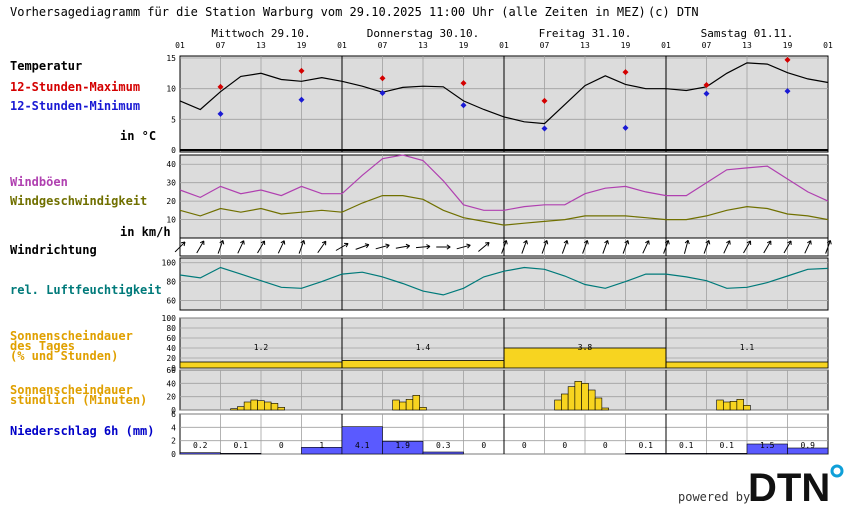  Describe the element at coordinates (46, 66) in the screenshot. I see `temp-label: Temperatur` at that location.